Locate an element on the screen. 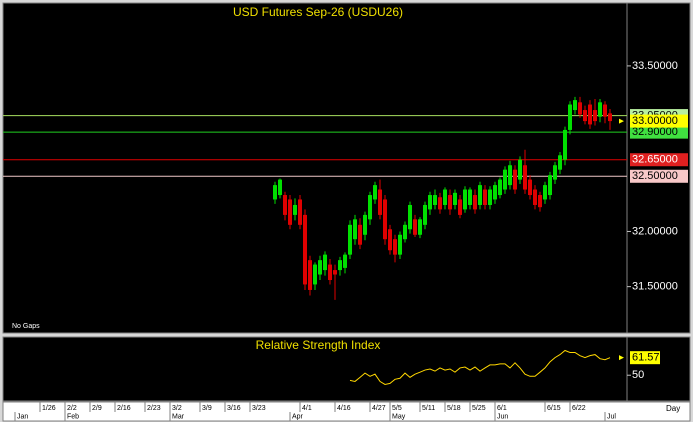 Image resolution: width=693 pixels, height=422 pixels. y-tick-label: 31.50000 is located at coordinates (655, 287).